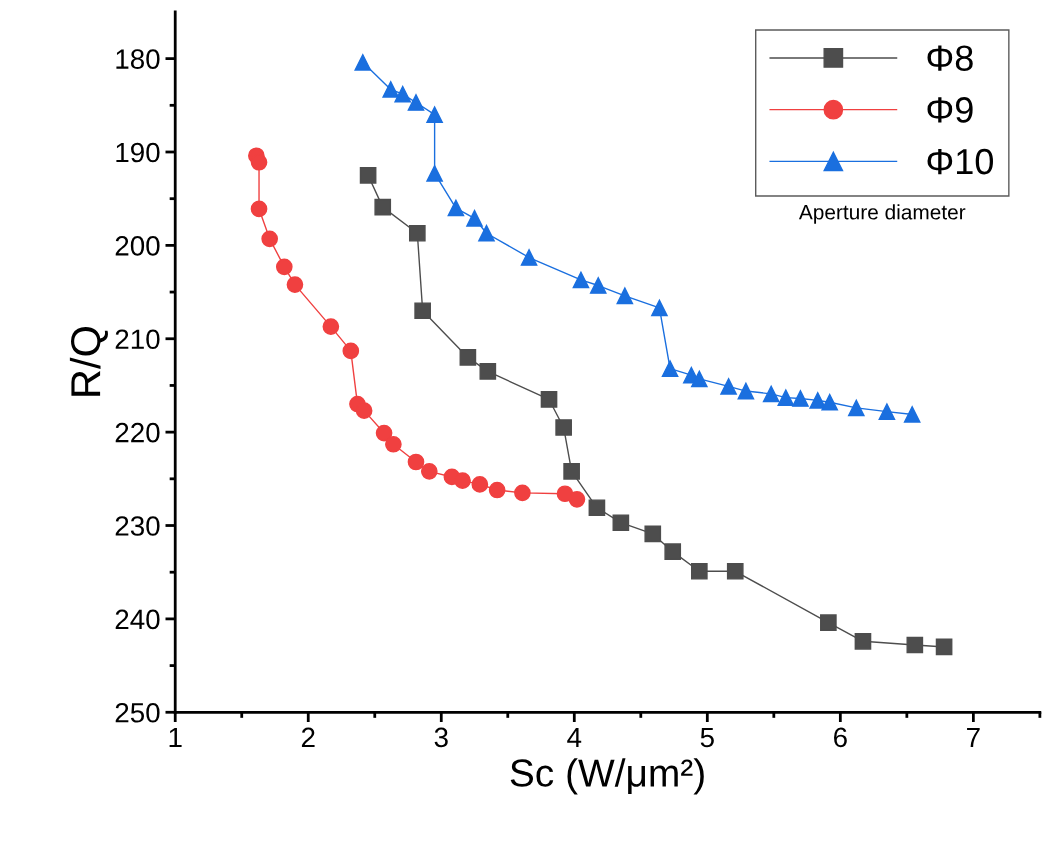 This screenshot has height=852, width=1043. What do you see at coordinates (137, 619) in the screenshot?
I see `y-tick-label: 240` at bounding box center [137, 619].